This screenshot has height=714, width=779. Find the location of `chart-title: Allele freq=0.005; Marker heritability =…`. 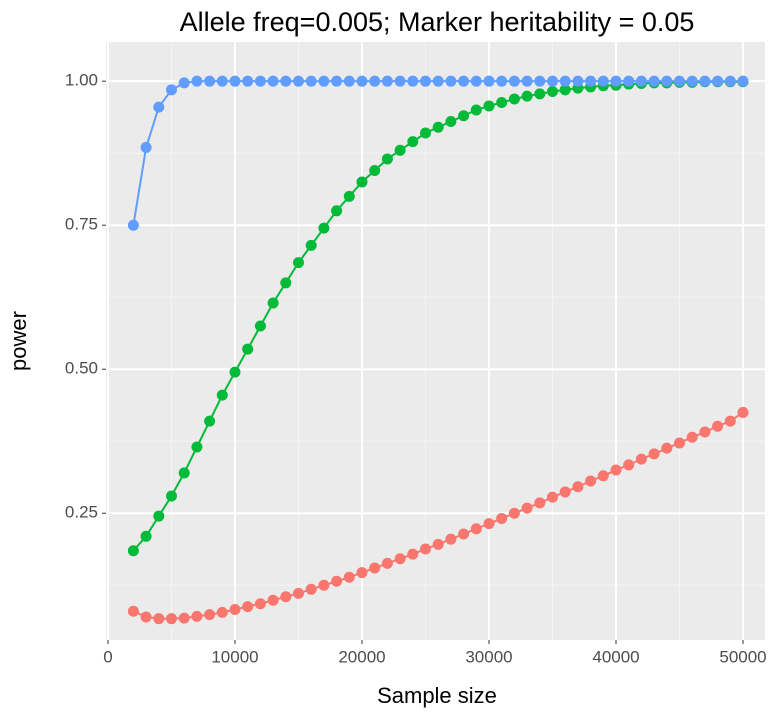

chart-title: Allele freq=0.005; Marker heritability =… is located at coordinates (437, 22).